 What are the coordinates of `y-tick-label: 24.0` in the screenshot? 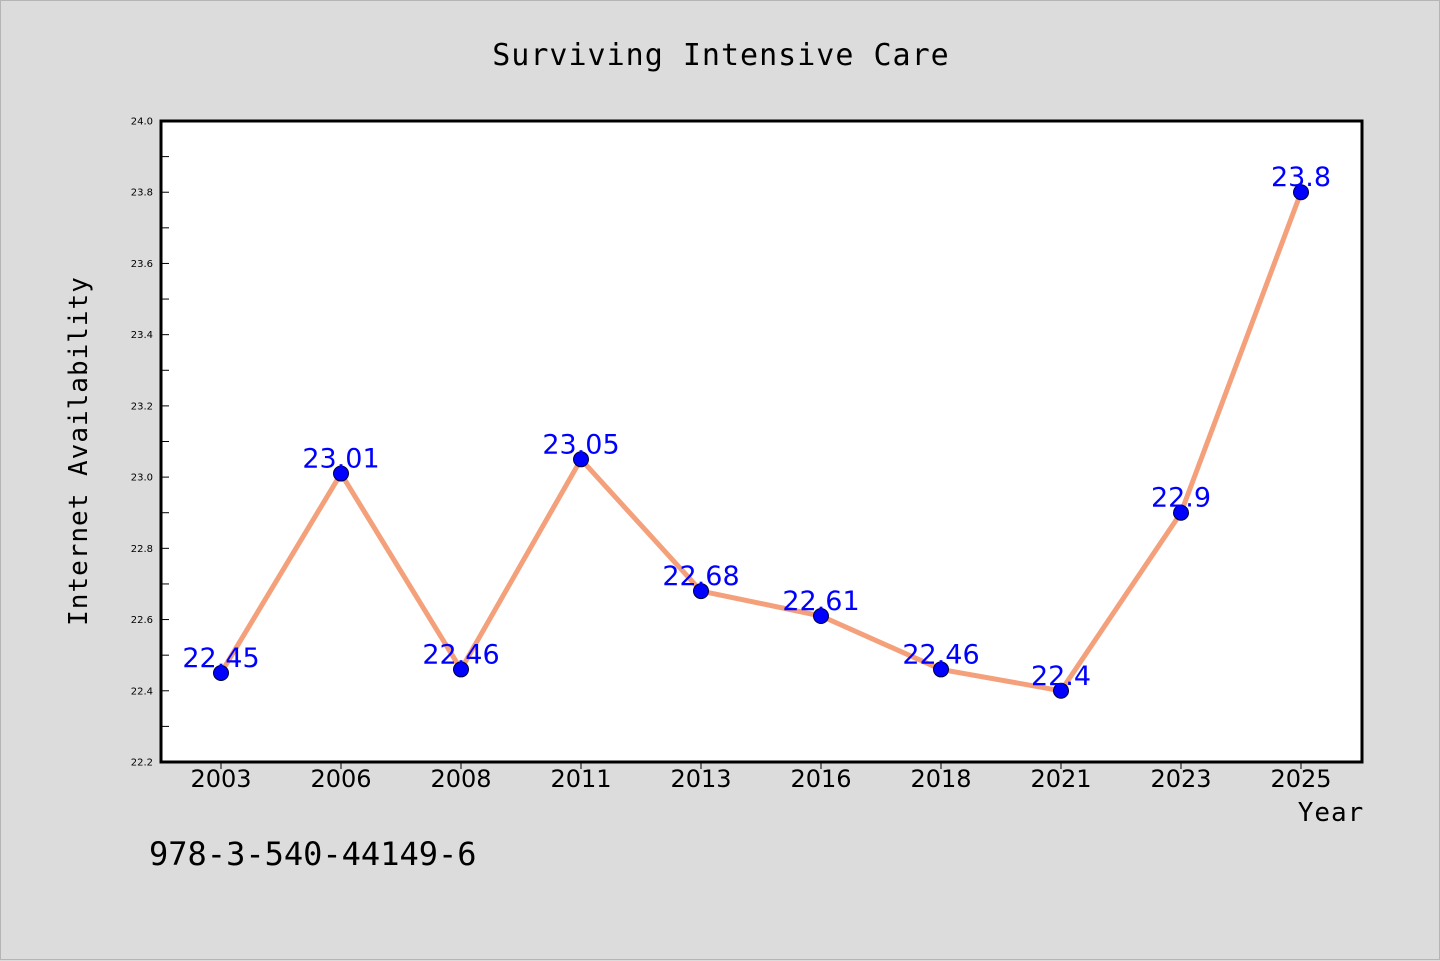 It's located at (142, 122).